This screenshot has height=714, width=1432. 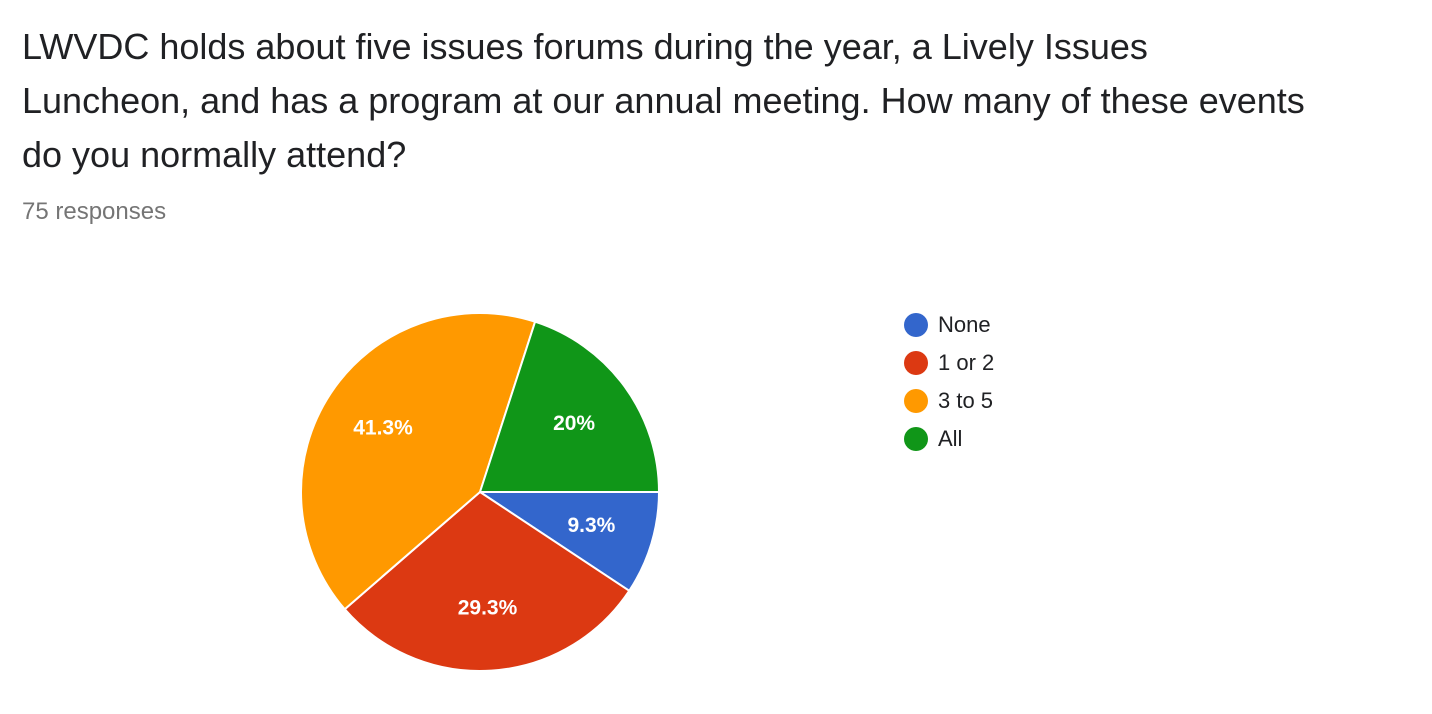 What do you see at coordinates (591, 525) in the screenshot?
I see `pie-slice-label-none: 9.3%` at bounding box center [591, 525].